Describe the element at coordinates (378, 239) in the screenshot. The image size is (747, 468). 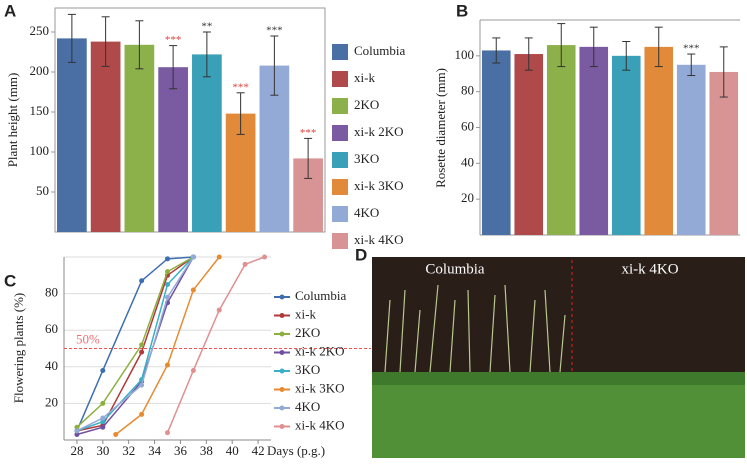
I see `legend-label: xi-k 4KO` at that location.